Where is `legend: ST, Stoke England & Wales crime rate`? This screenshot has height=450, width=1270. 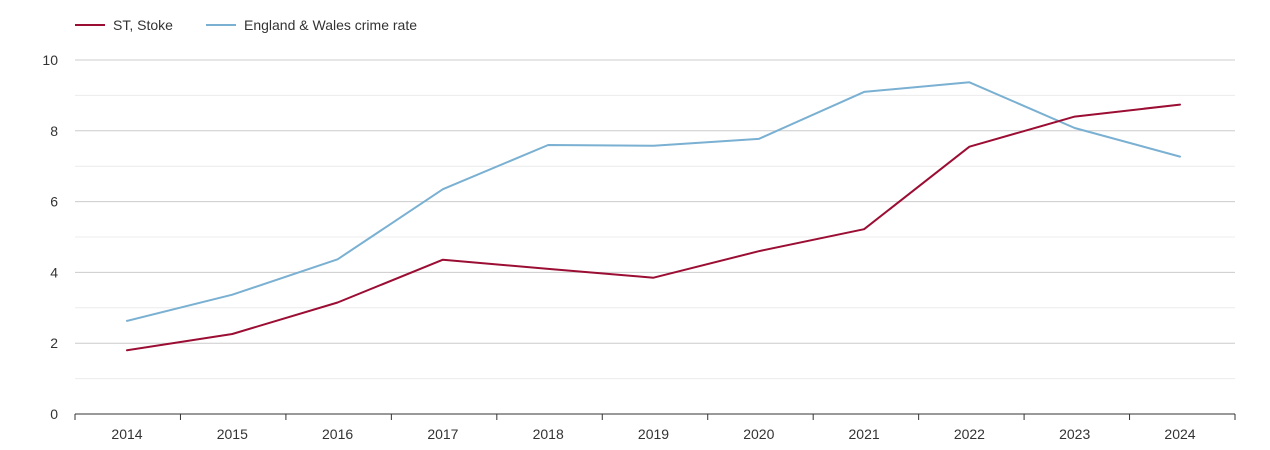 legend: ST, Stoke England & Wales crime rate is located at coordinates (246, 25).